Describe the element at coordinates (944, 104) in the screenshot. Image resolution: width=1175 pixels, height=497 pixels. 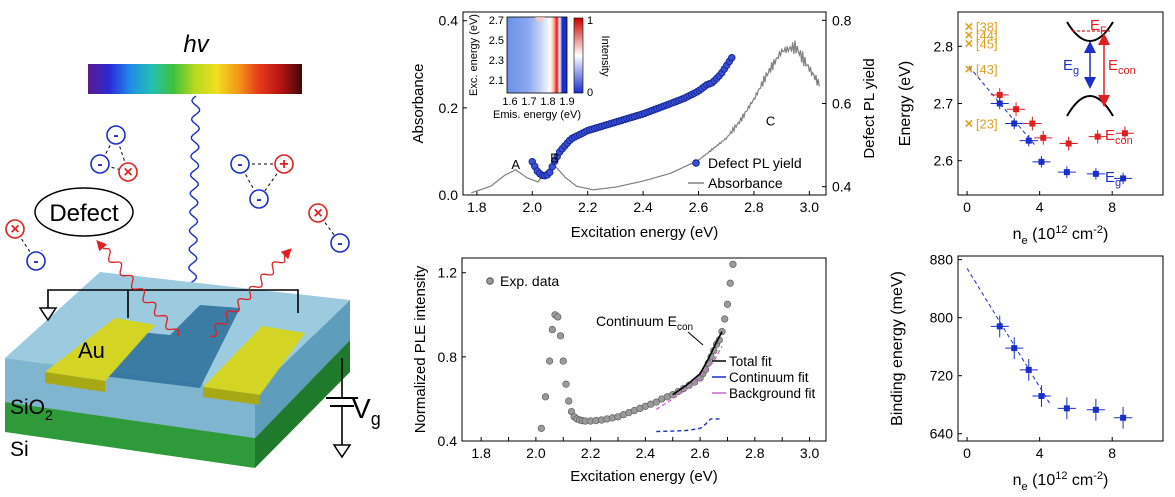
I see `y-tick-label: 2.7` at that location.